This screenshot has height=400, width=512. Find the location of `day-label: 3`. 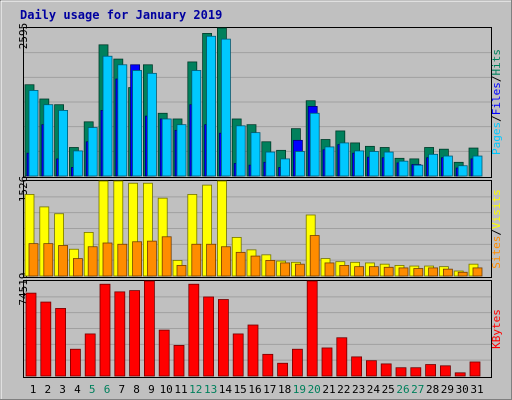

day-label: 3 is located at coordinates (62, 389).